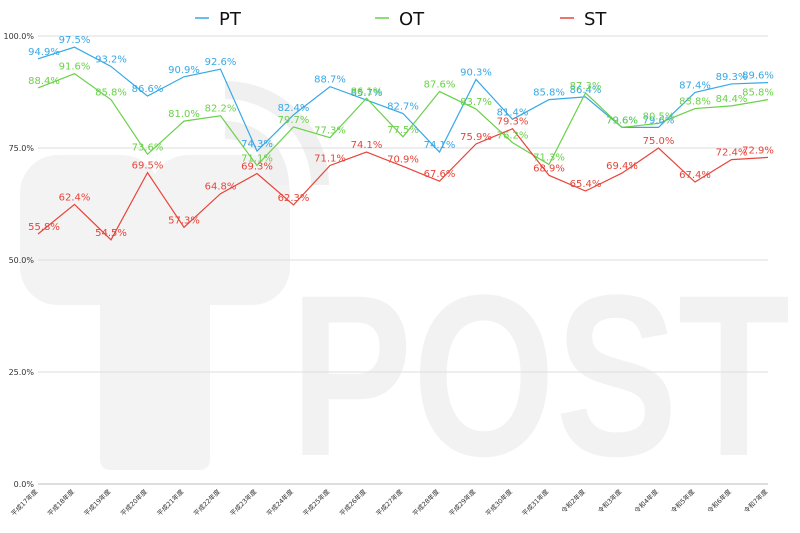 Image resolution: width=800 pixels, height=533 pixels. Describe the element at coordinates (549, 168) in the screenshot. I see `data-label-st: 68.9%` at that location.